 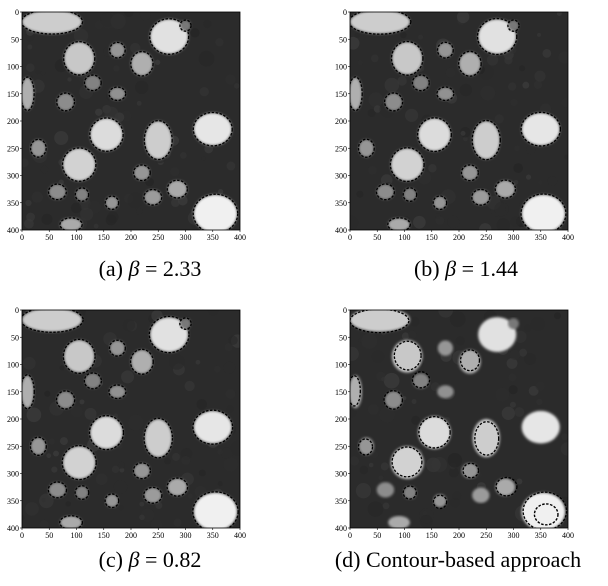 I want to click on image-content, so click(x=131, y=419).